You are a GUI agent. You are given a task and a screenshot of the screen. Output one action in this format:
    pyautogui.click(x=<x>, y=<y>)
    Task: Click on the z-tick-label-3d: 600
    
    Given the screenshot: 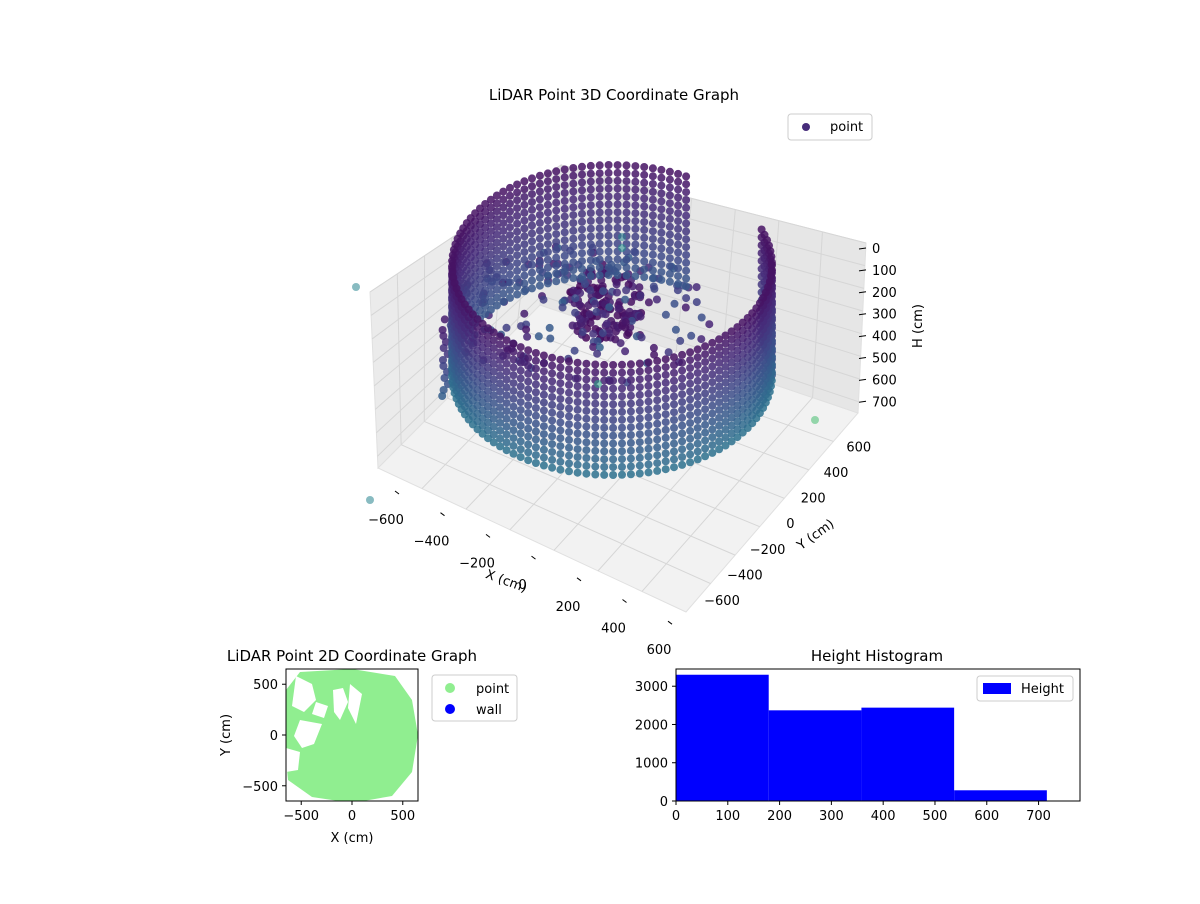 What is the action you would take?
    pyautogui.click(x=884, y=380)
    